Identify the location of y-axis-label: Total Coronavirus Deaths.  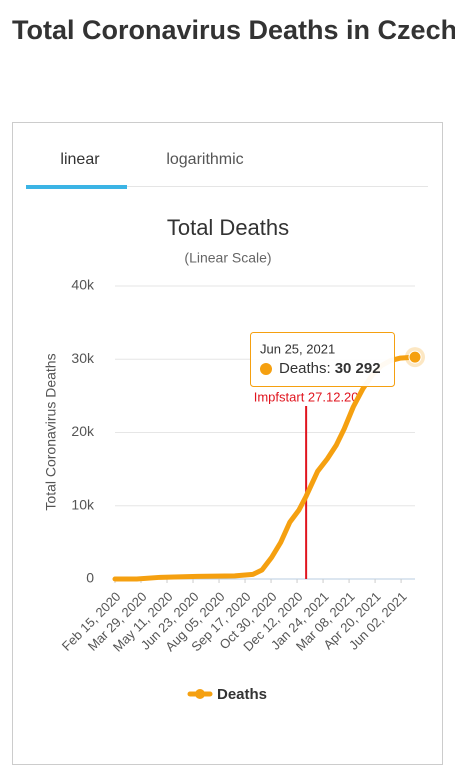
(51, 431).